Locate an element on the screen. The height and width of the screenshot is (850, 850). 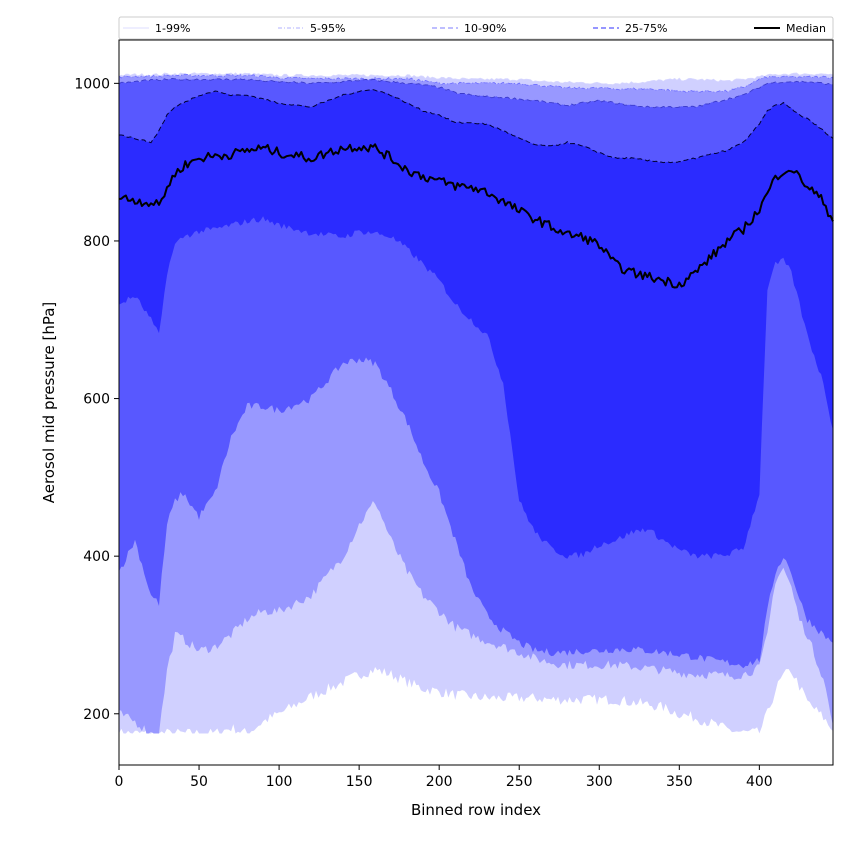
band-25-75-upper-edge is located at coordinates (476, 126).